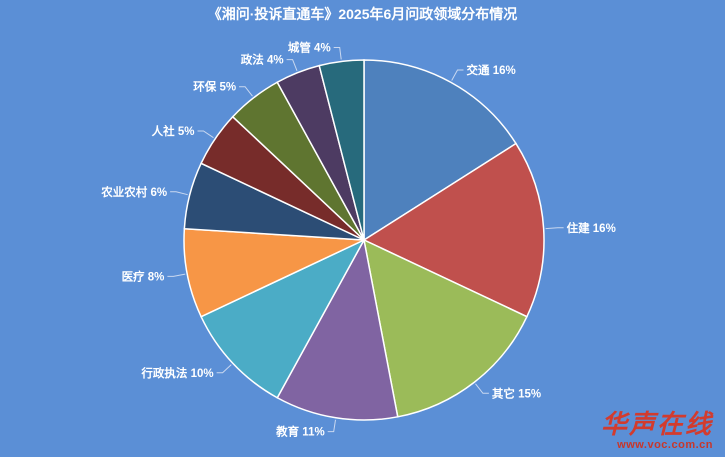 This screenshot has height=457, width=725. Describe the element at coordinates (262, 60) in the screenshot. I see `slice-label-9: 政法 4%` at that location.